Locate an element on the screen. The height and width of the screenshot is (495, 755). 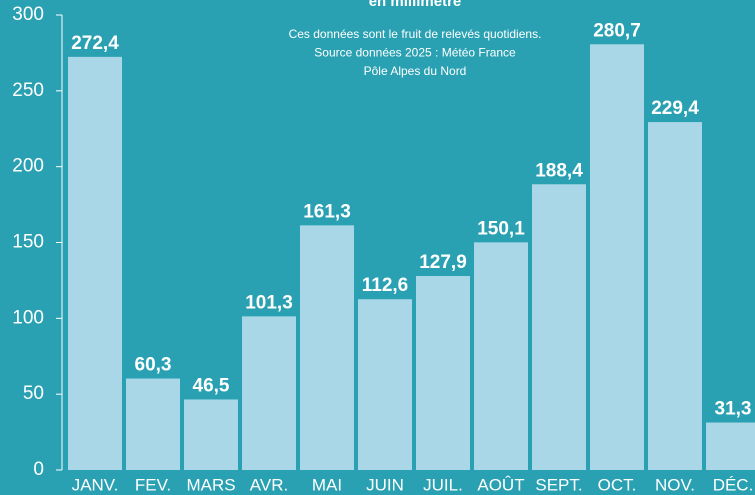
x-tick-label: MARS is located at coordinates (210, 484).